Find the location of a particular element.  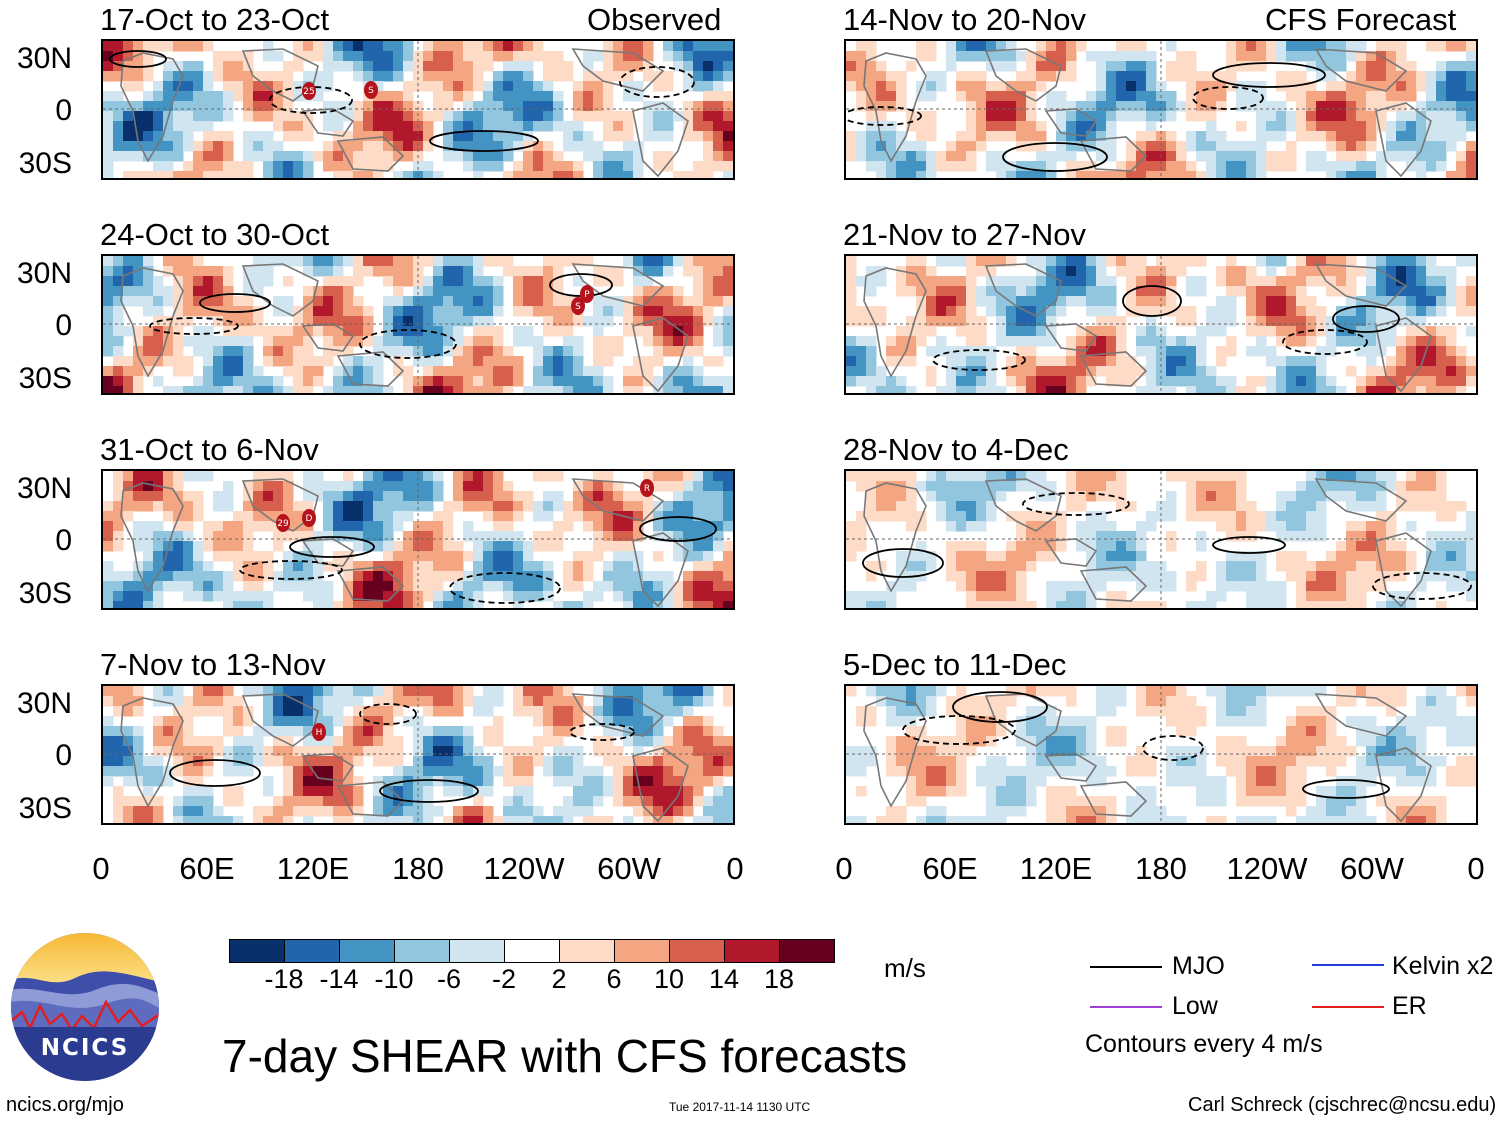

colorbar-label: 10 is located at coordinates (669, 979).